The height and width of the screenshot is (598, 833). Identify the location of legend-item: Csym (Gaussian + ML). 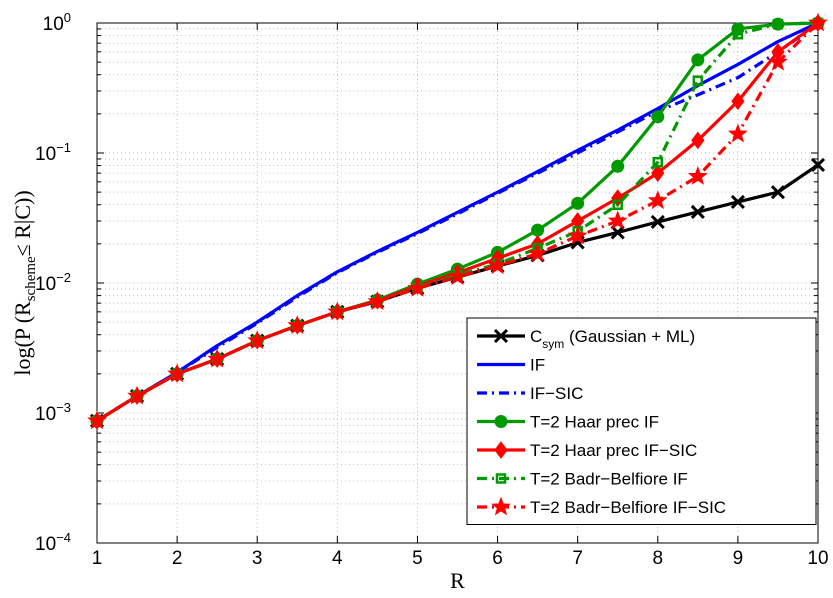
(586, 339).